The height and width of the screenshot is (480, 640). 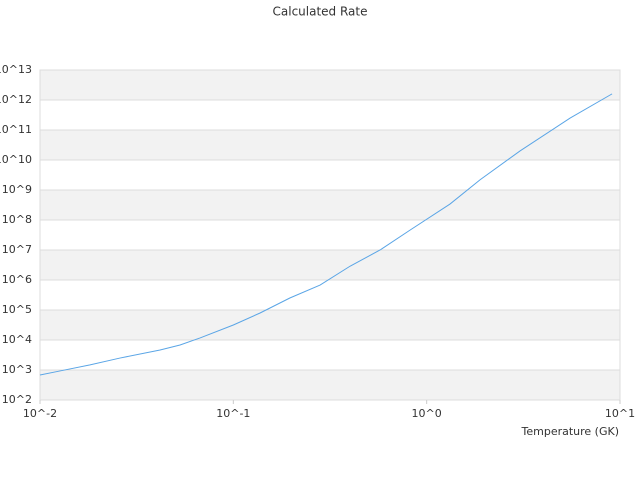 I want to click on y-tick-label: 10^8, so click(x=17, y=219).